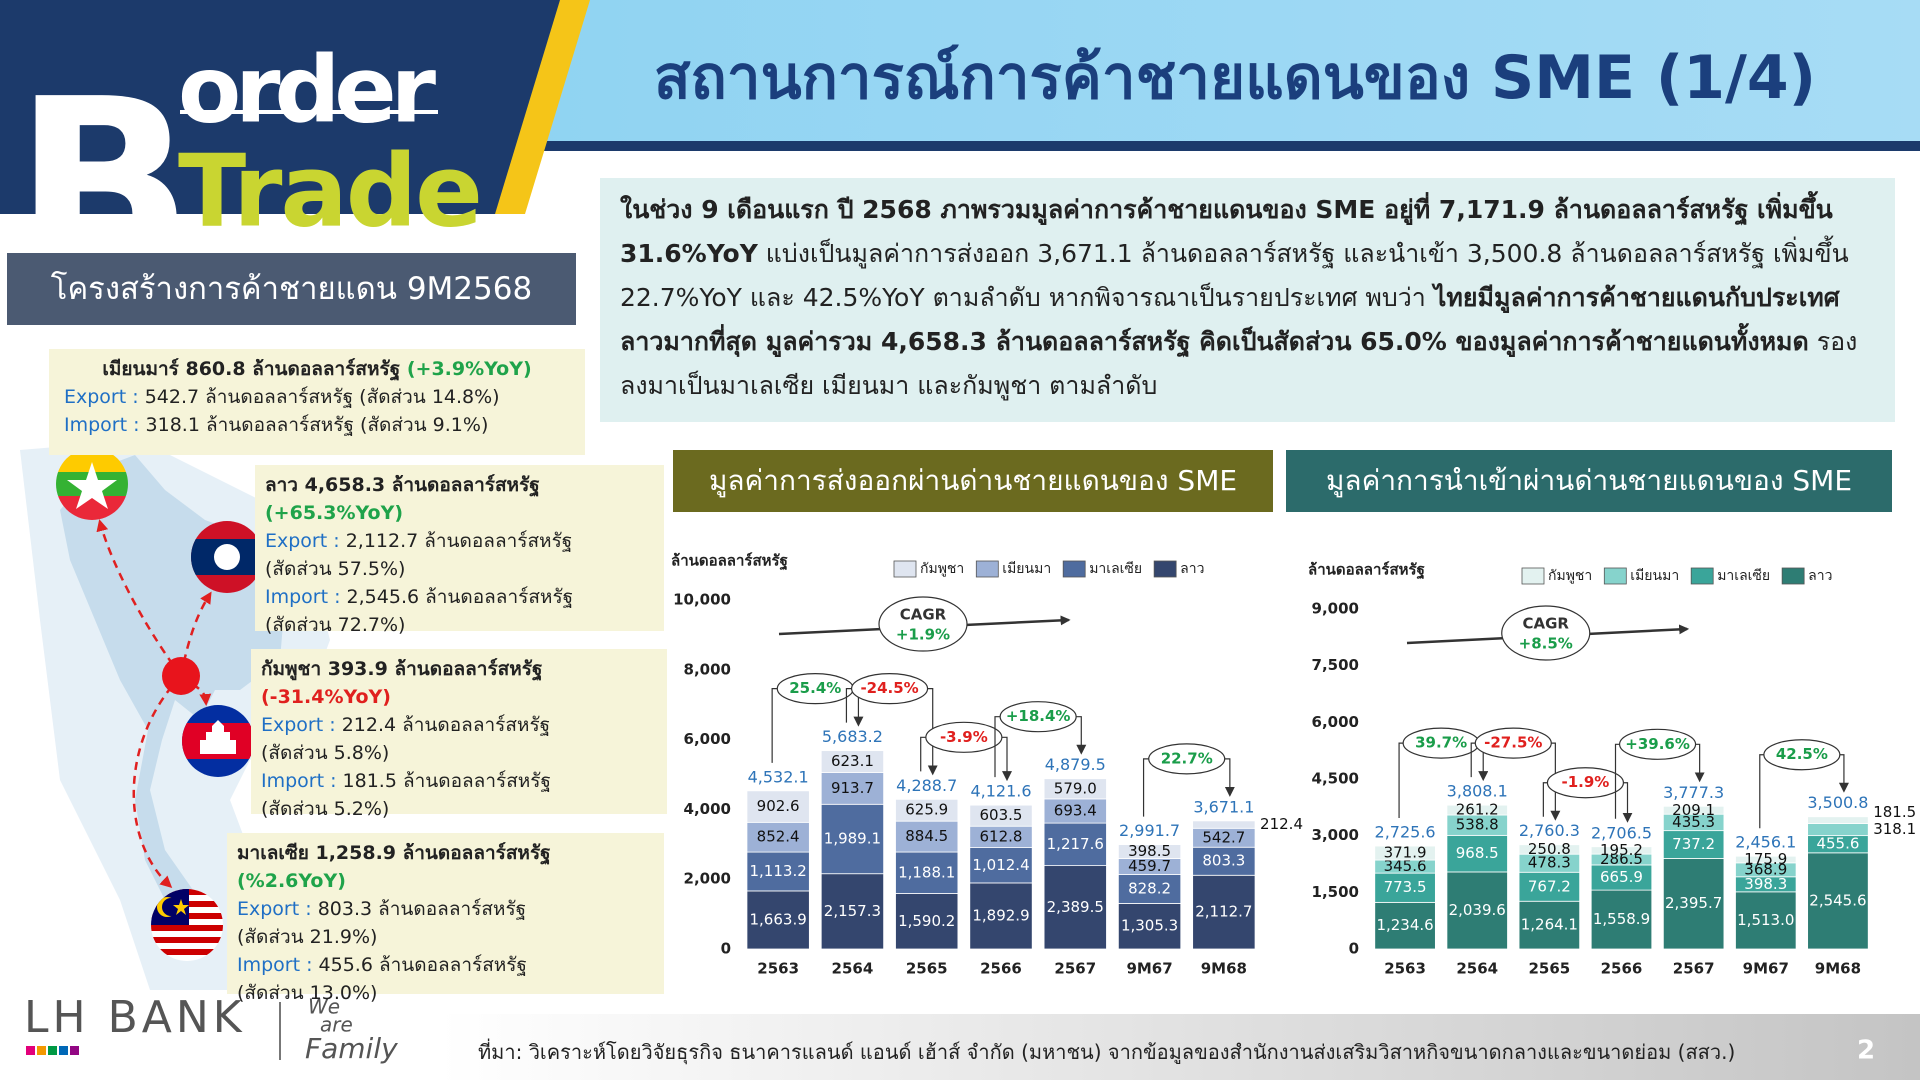 Image resolution: width=1920 pixels, height=1080 pixels. Describe the element at coordinates (1838, 969) in the screenshot. I see `x-tick-label: 9M68` at that location.